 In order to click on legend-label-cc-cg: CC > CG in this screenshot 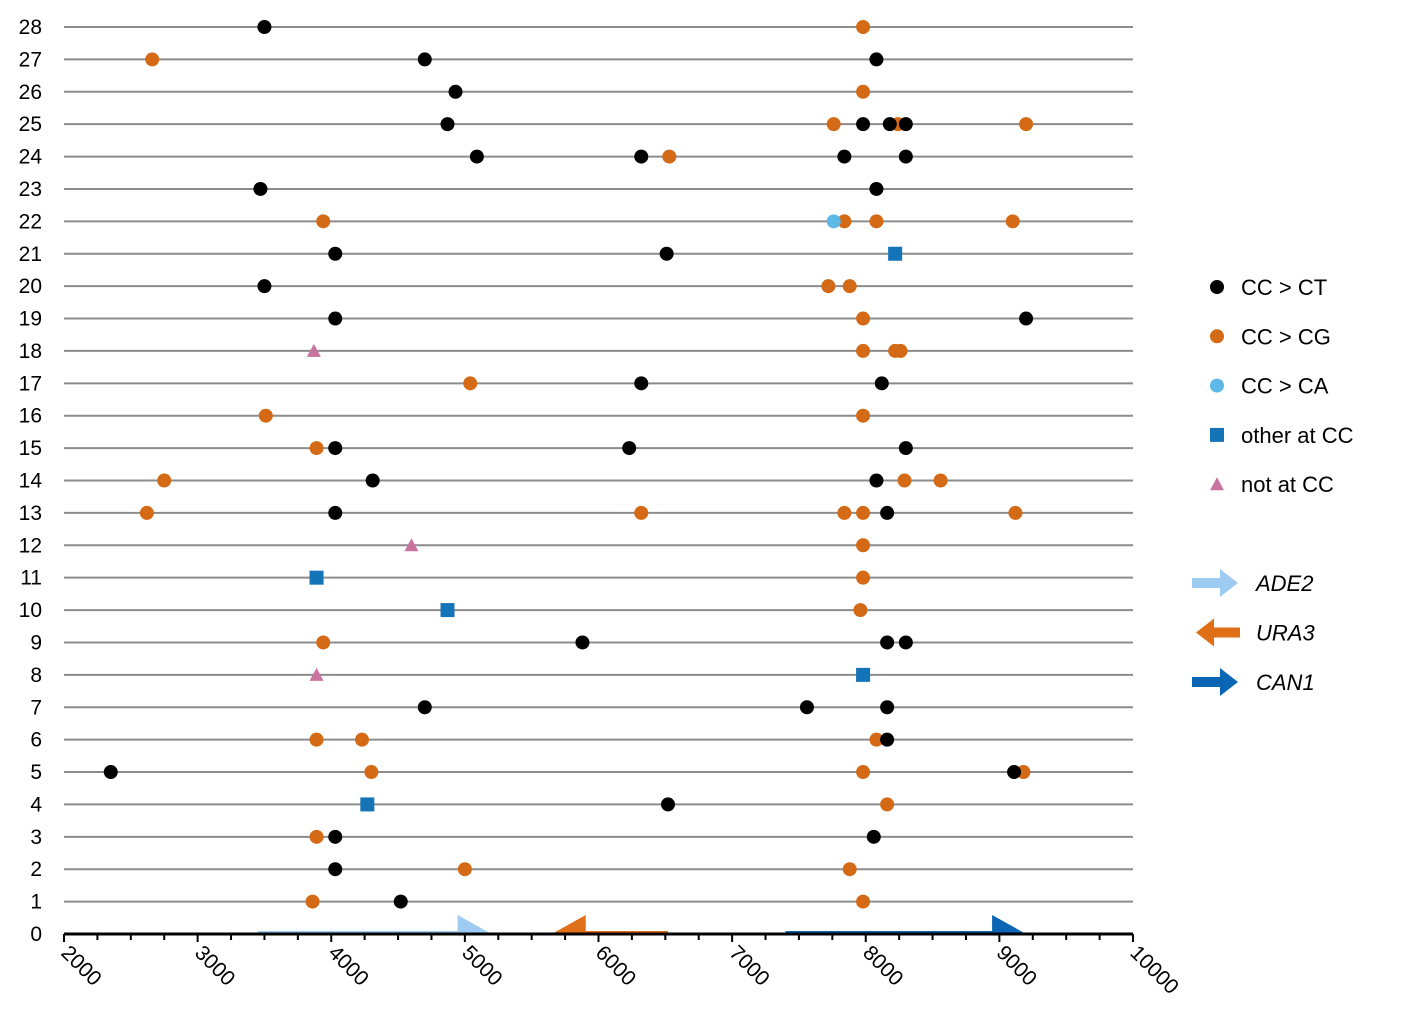, I will do `click(1286, 336)`.